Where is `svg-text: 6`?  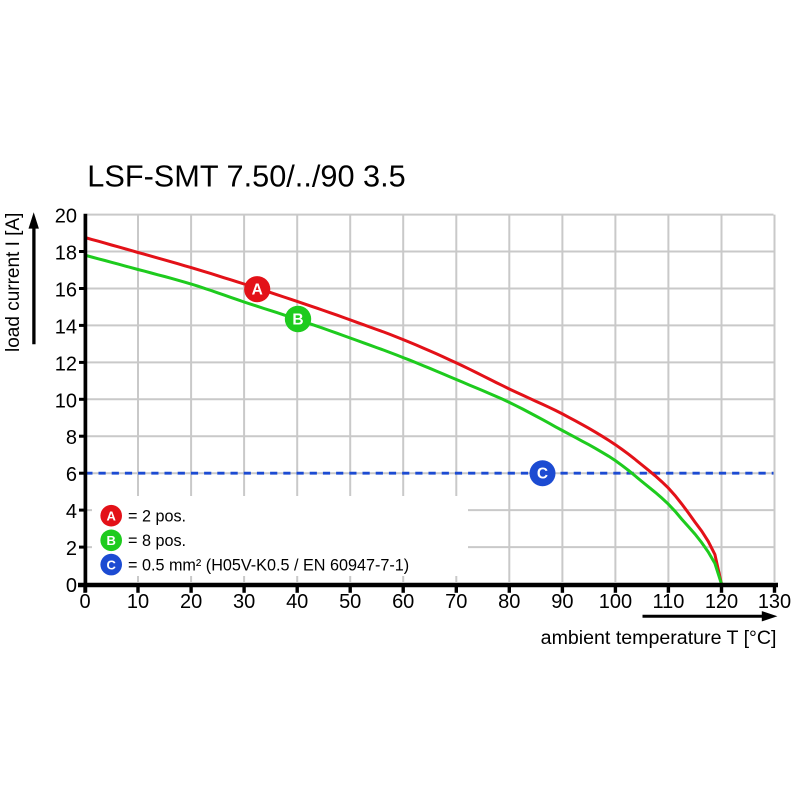 svg-text: 6 is located at coordinates (71, 475).